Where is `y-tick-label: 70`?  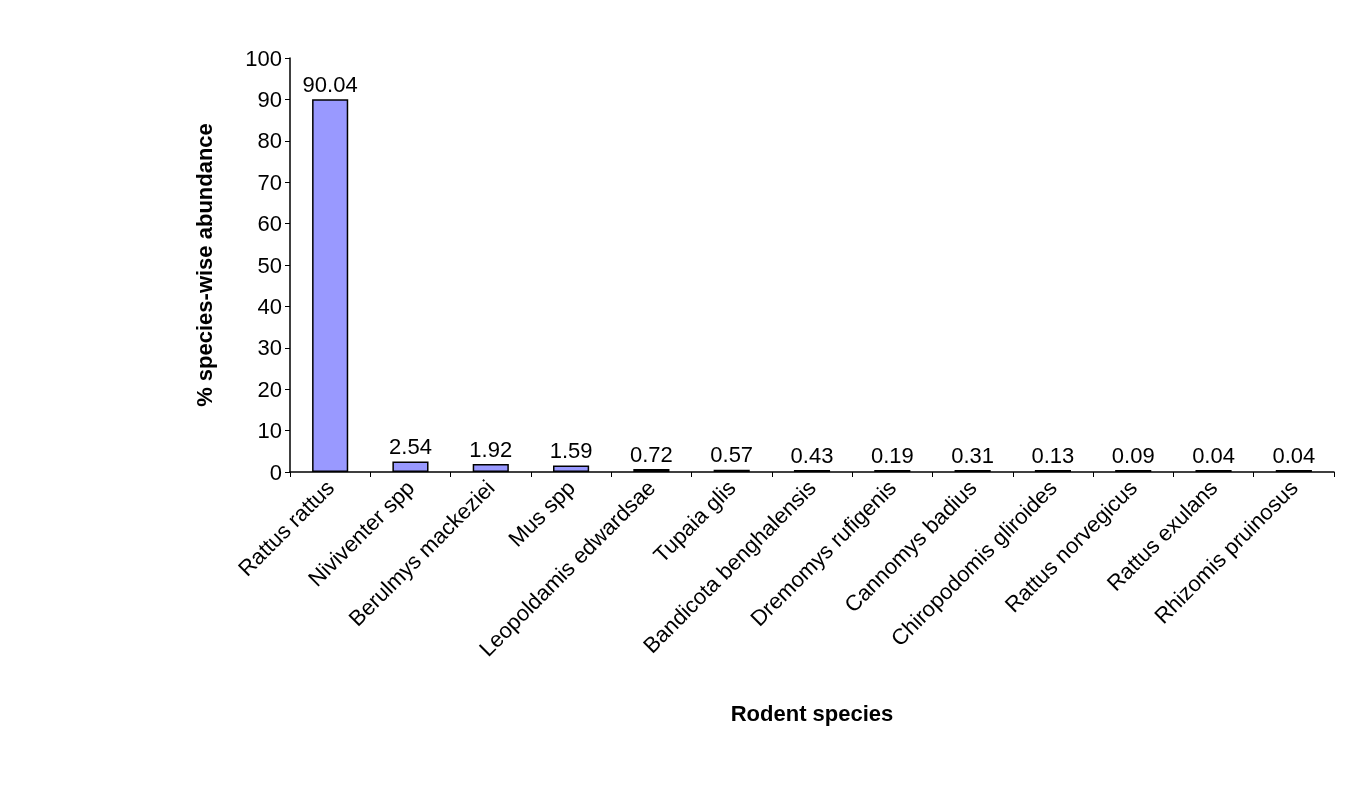
y-tick-label: 70 is located at coordinates (269, 182).